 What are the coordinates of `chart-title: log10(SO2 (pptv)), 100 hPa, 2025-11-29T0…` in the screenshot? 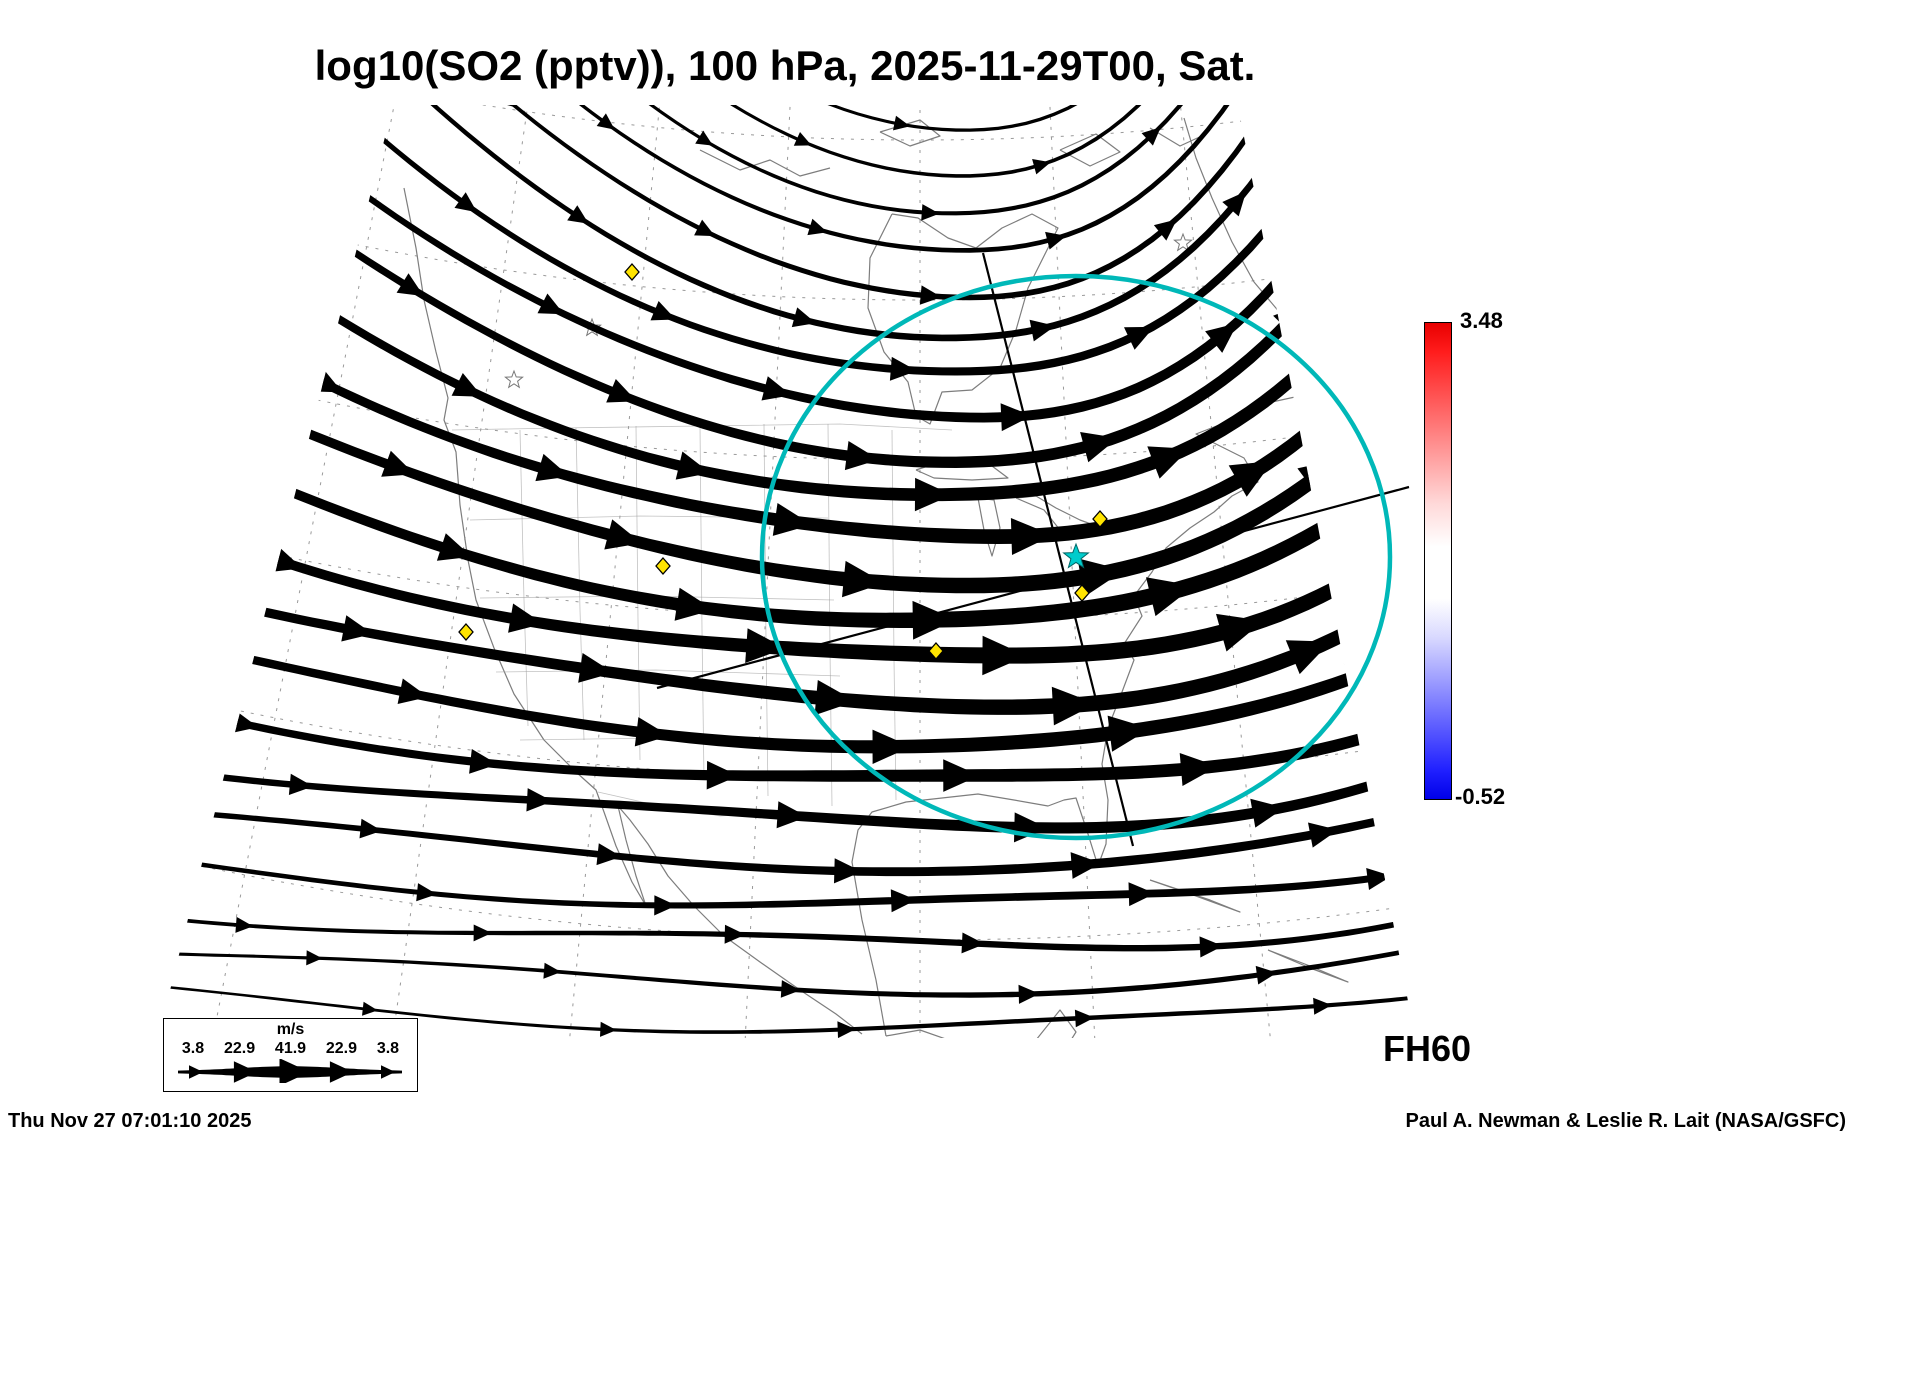 It's located at (785, 65).